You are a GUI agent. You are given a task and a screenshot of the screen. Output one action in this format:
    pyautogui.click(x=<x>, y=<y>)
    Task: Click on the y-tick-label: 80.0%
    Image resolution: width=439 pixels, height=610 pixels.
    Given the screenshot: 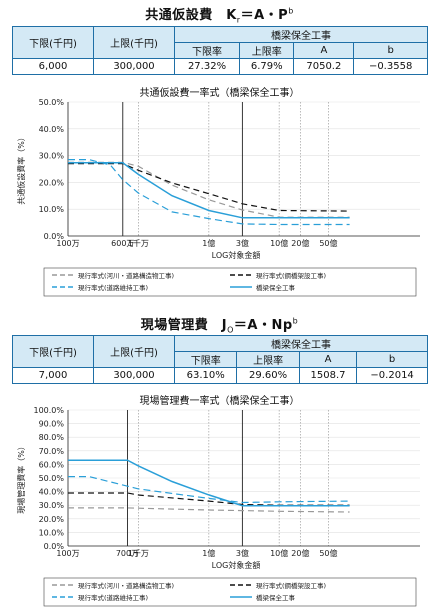 What is the action you would take?
    pyautogui.click(x=52, y=437)
    